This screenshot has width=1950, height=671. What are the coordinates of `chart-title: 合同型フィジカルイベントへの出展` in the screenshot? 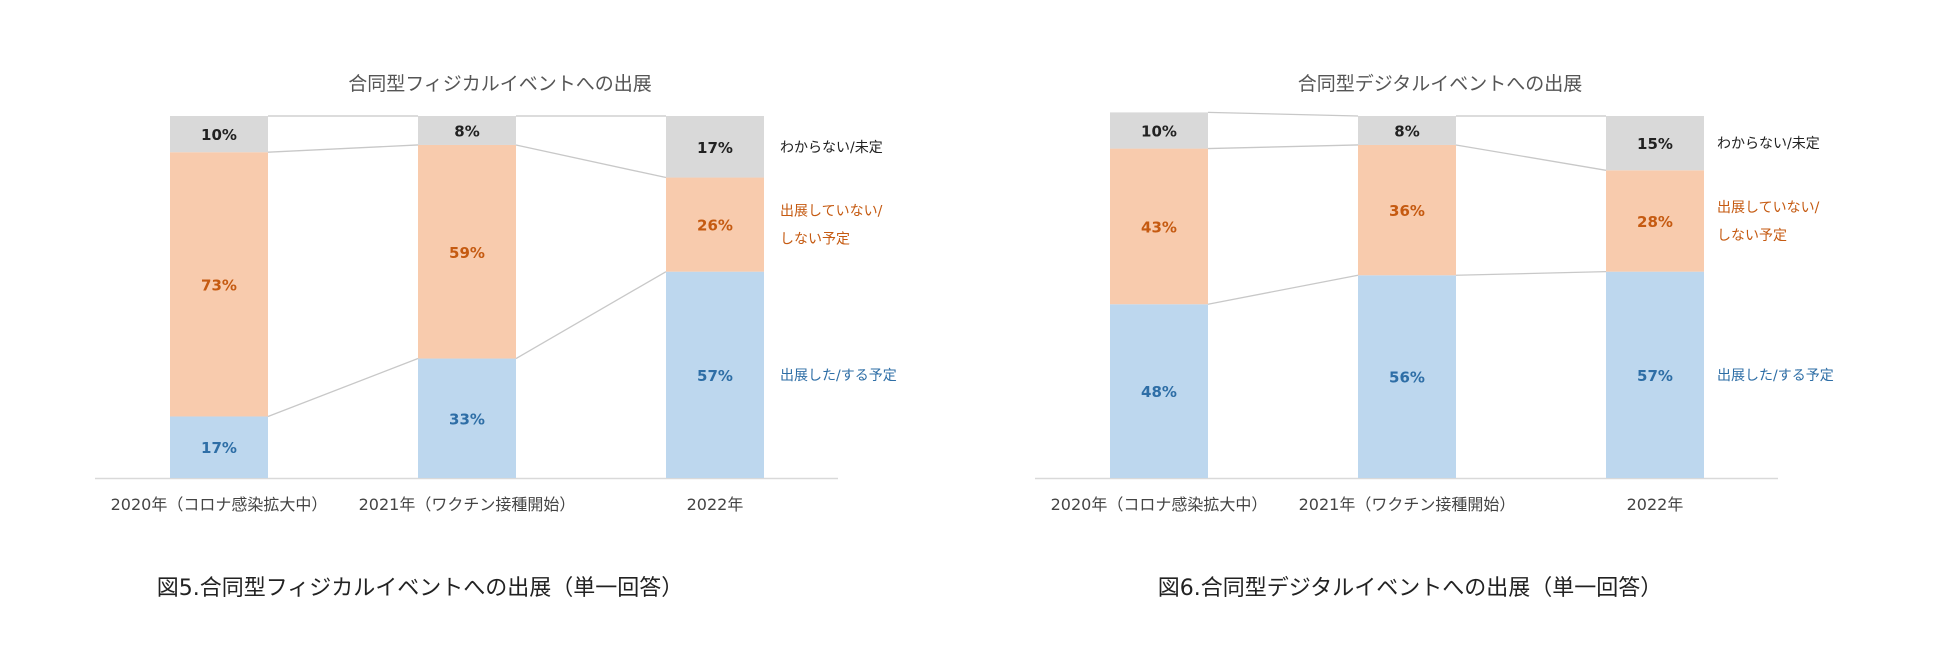 It's located at (500, 84).